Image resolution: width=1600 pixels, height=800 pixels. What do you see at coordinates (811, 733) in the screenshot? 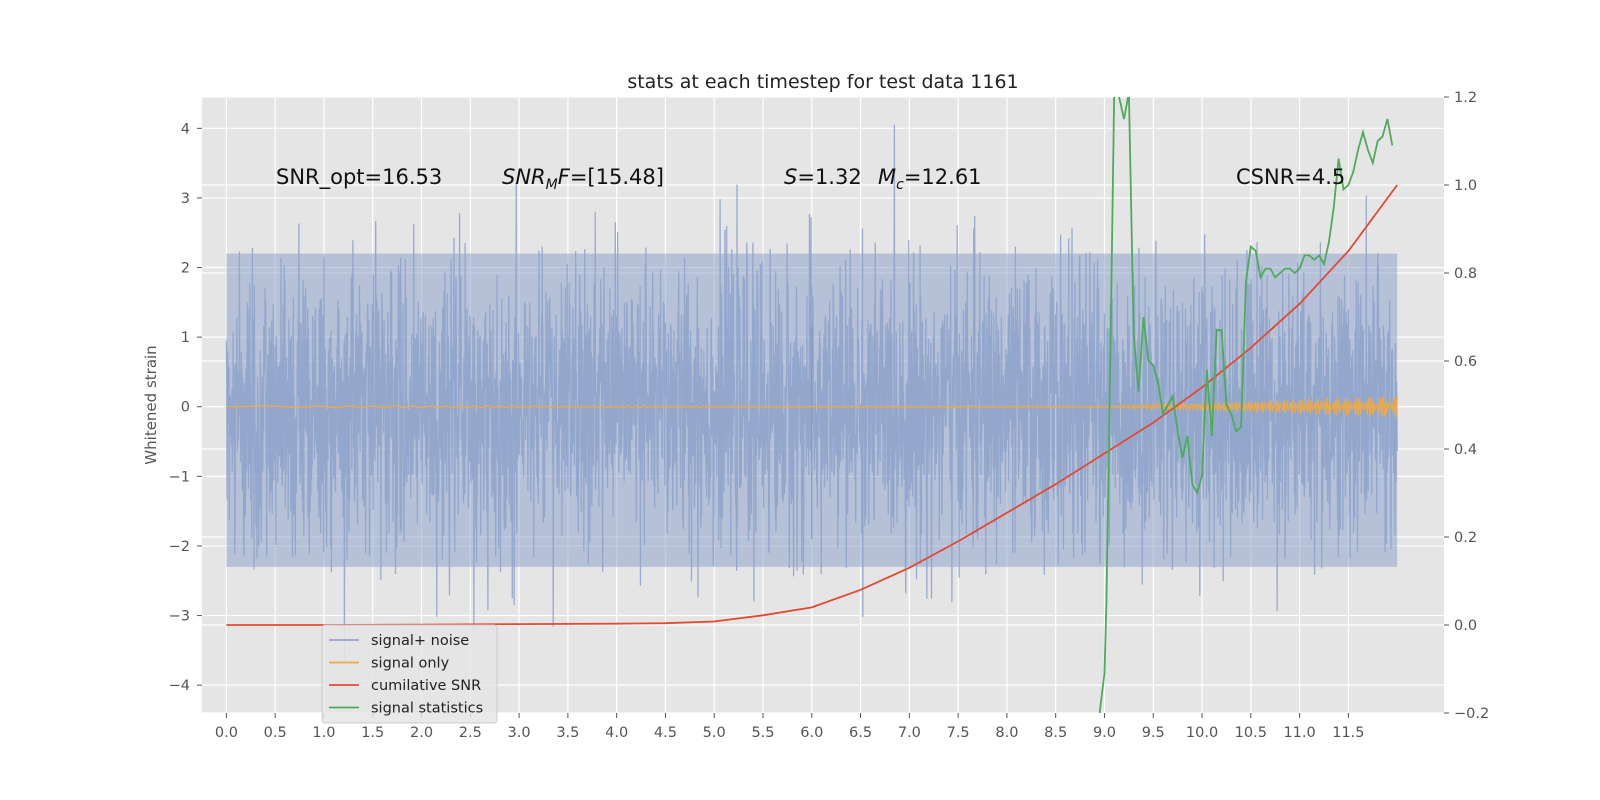
I see `x-tick-label: 6.0` at bounding box center [811, 733].